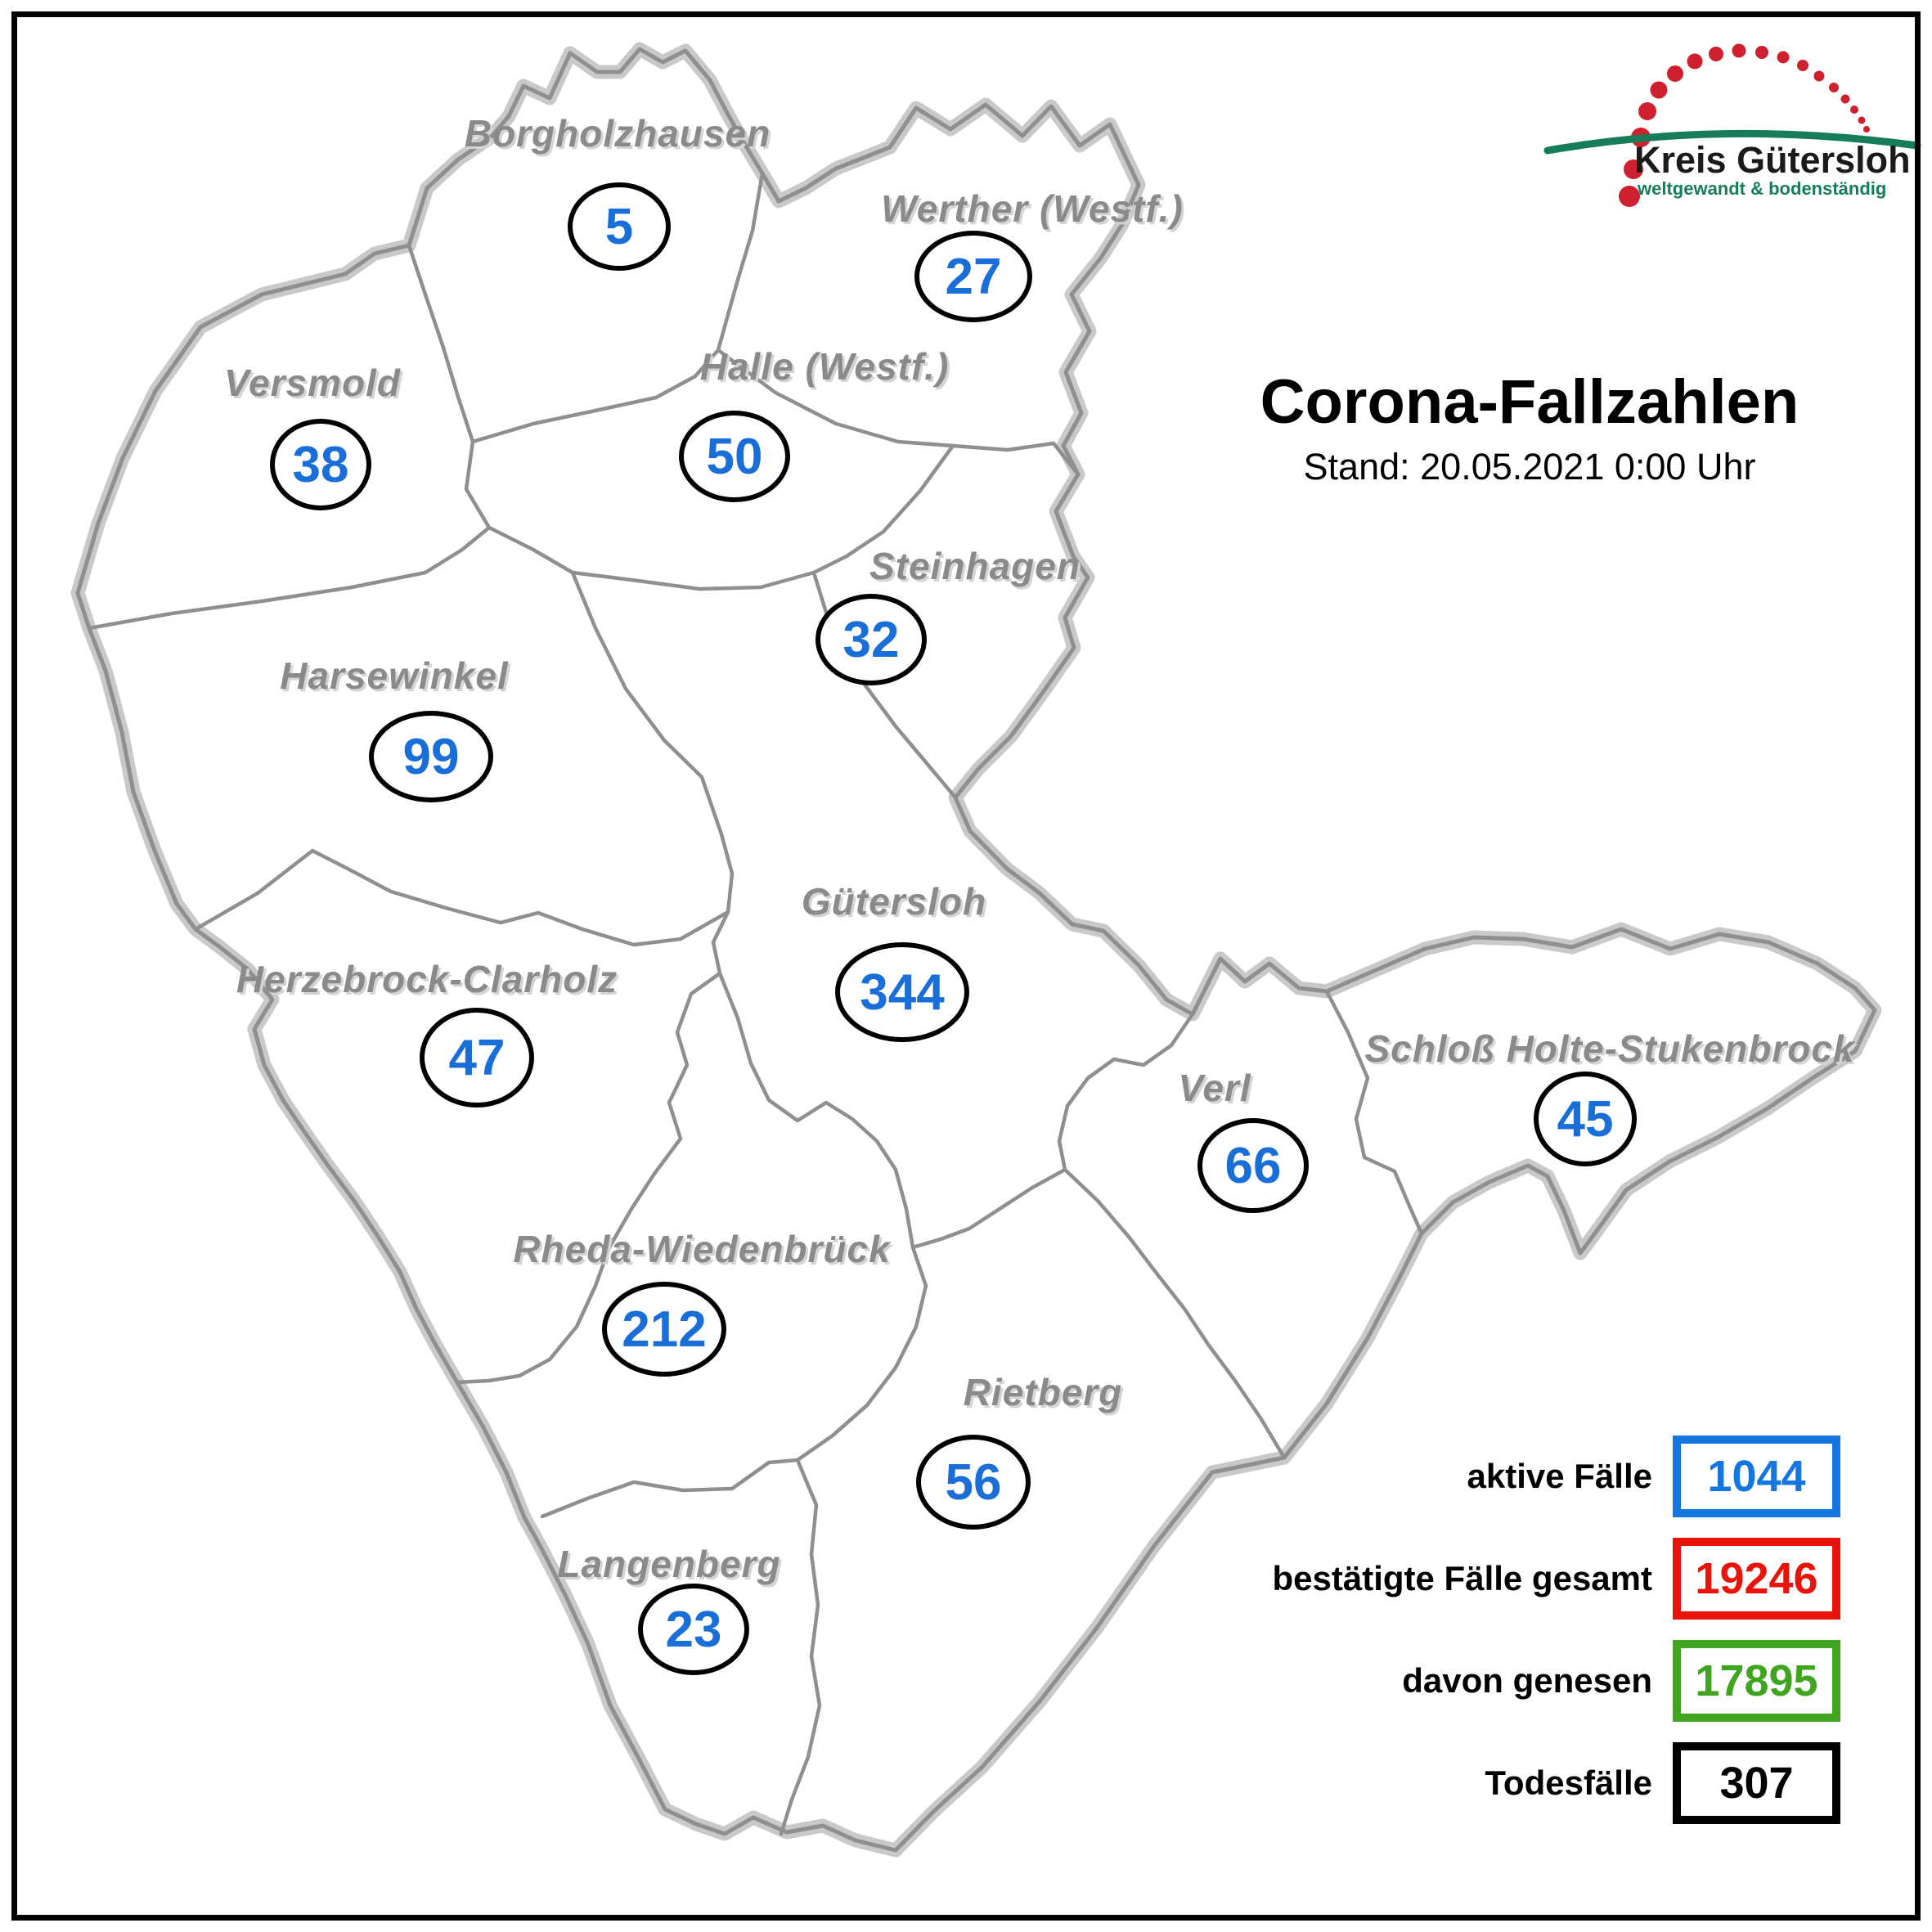 This screenshot has width=1932, height=1932. What do you see at coordinates (1462, 1578) in the screenshot?
I see `legend-label: bestätigte Fälle gesamt` at bounding box center [1462, 1578].